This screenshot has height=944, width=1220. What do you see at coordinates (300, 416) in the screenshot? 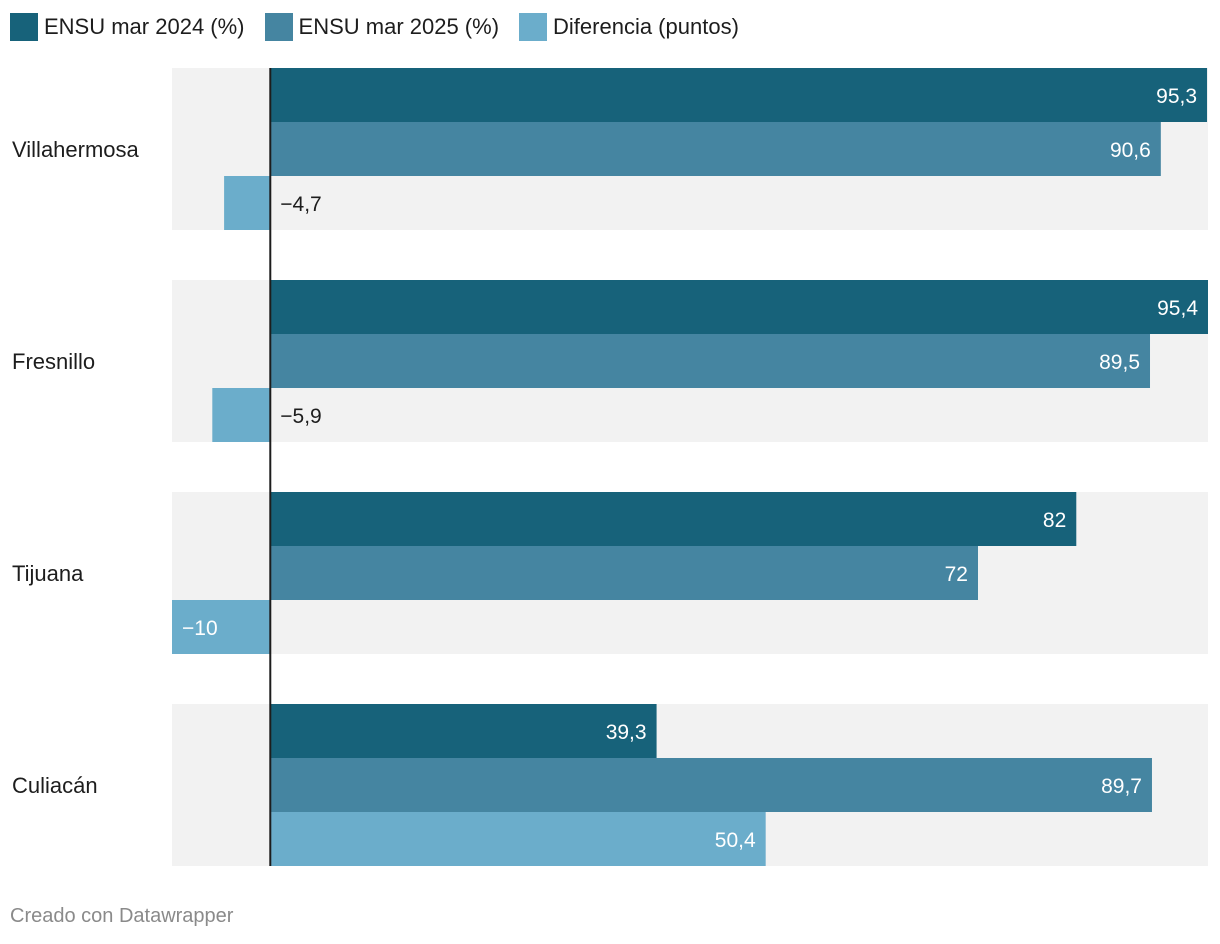
I see `value-label-fresnillo-2: −5,9` at bounding box center [300, 416].